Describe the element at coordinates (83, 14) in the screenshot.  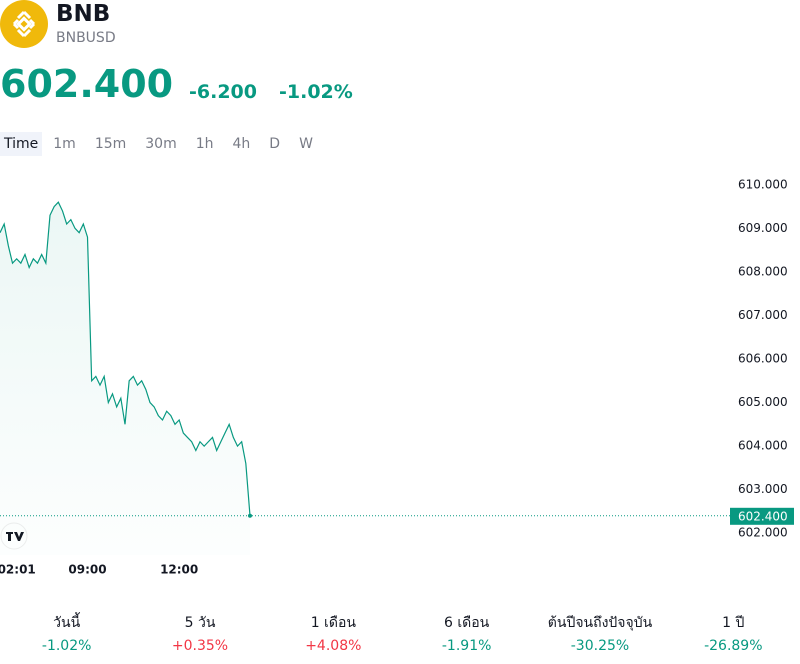
I see `symbol: BNB` at that location.